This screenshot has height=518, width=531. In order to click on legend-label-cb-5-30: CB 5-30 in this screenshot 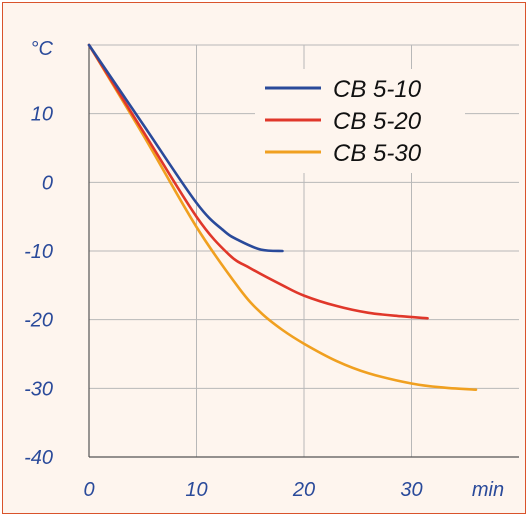, I will do `click(377, 153)`.